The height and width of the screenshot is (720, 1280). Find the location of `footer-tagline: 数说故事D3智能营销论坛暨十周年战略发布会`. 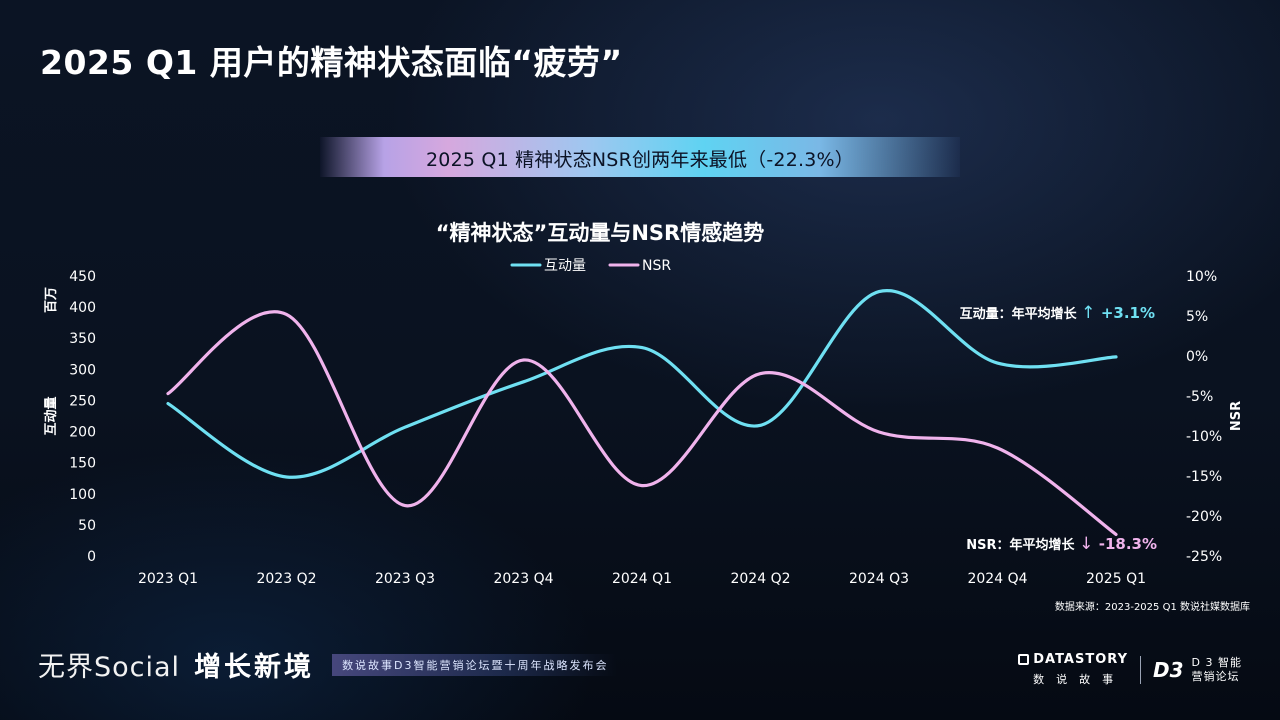

footer-tagline: 数说故事D3智能营销论坛暨十周年战略发布会 is located at coordinates (474, 664).